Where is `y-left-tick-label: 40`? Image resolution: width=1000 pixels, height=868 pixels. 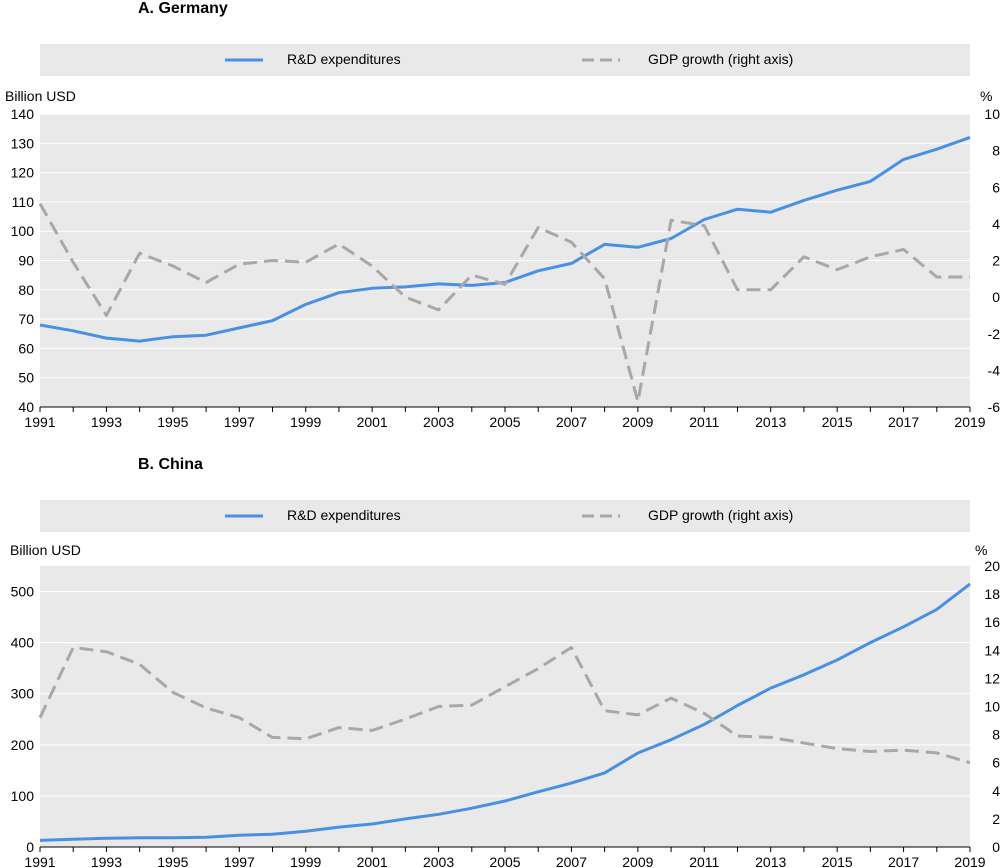 y-left-tick-label: 40 is located at coordinates (26, 407).